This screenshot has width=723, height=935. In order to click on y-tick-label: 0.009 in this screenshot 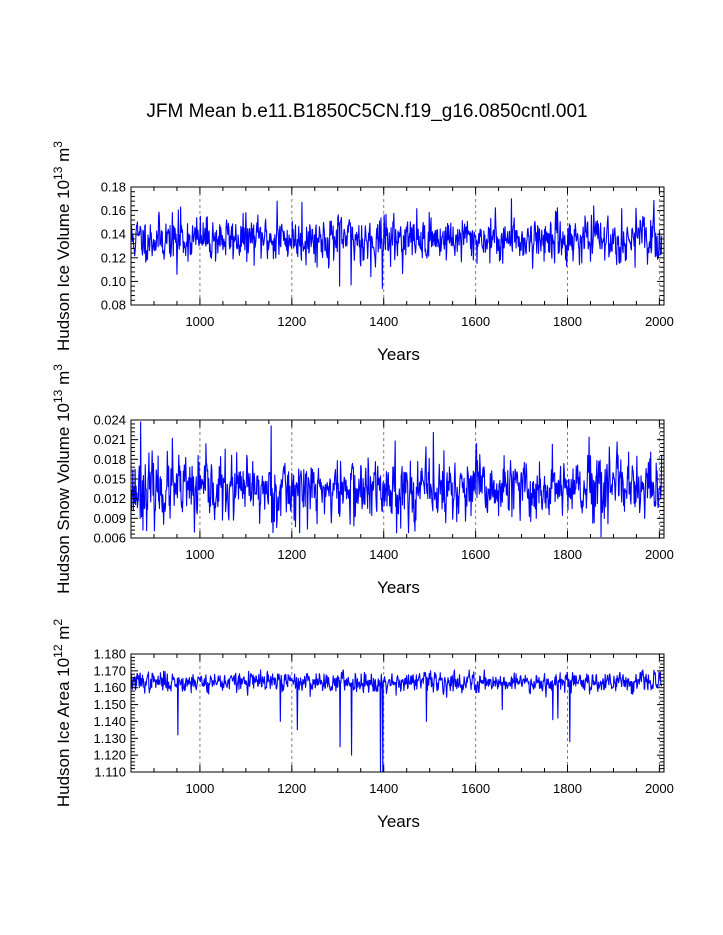, I will do `click(109, 518)`.